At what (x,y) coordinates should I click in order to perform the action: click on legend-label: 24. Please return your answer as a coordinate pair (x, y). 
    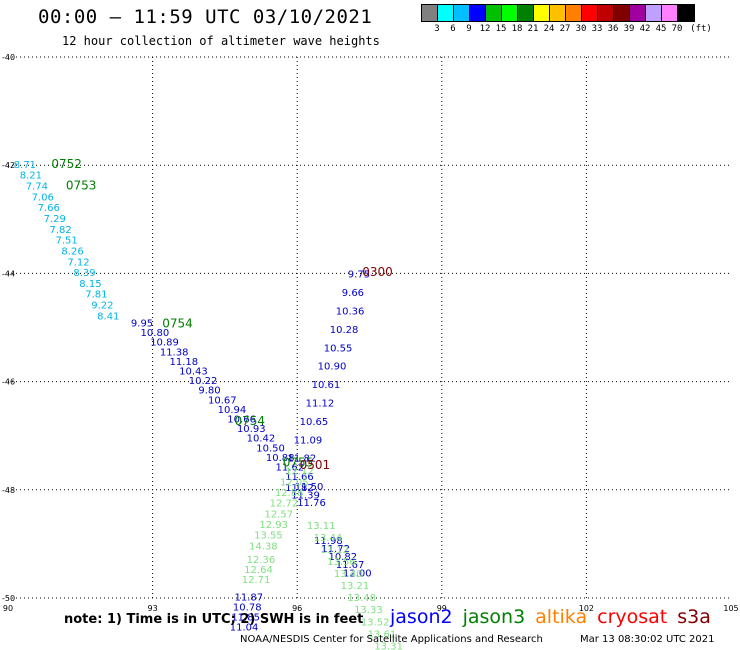
    Looking at the image, I should click on (549, 29).